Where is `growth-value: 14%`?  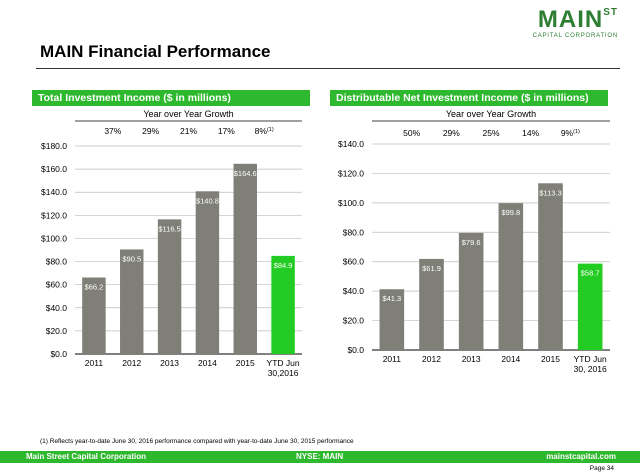 growth-value: 14% is located at coordinates (530, 133).